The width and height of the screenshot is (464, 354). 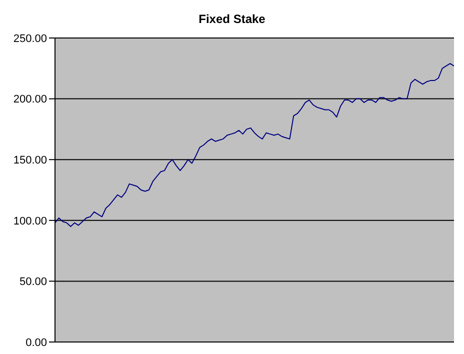 What do you see at coordinates (30, 160) in the screenshot?
I see `y-tick-label: 150.00` at bounding box center [30, 160].